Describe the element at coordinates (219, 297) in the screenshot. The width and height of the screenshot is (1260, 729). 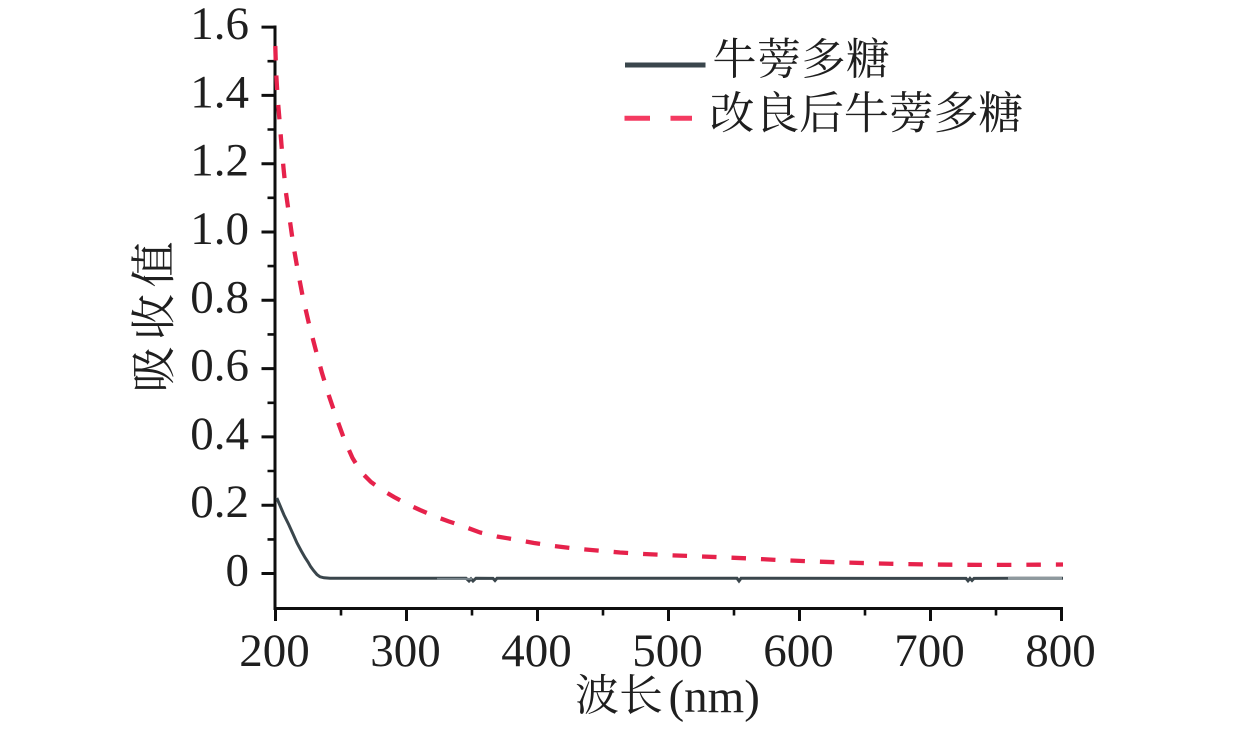
I see `svg-text: 0.8` at that location.